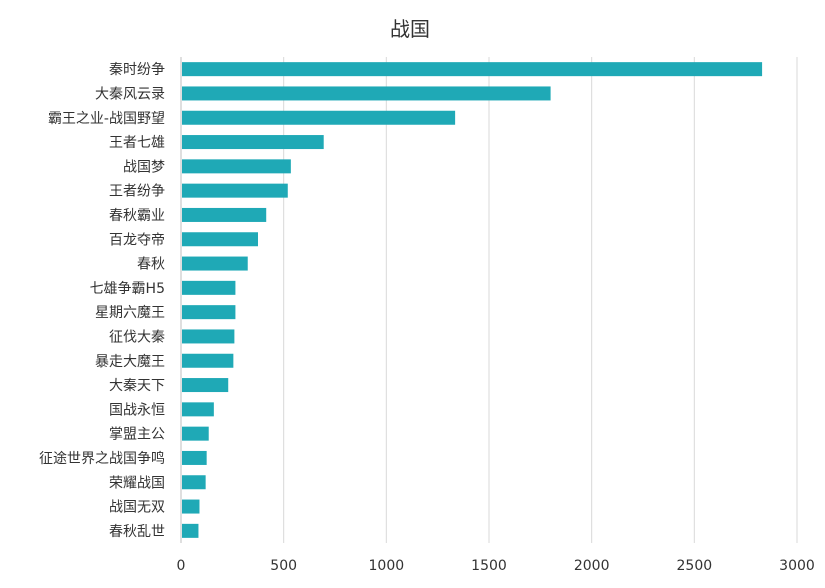 The height and width of the screenshot is (588, 825). What do you see at coordinates (410, 29) in the screenshot?
I see `chart-title: 战国` at bounding box center [410, 29].